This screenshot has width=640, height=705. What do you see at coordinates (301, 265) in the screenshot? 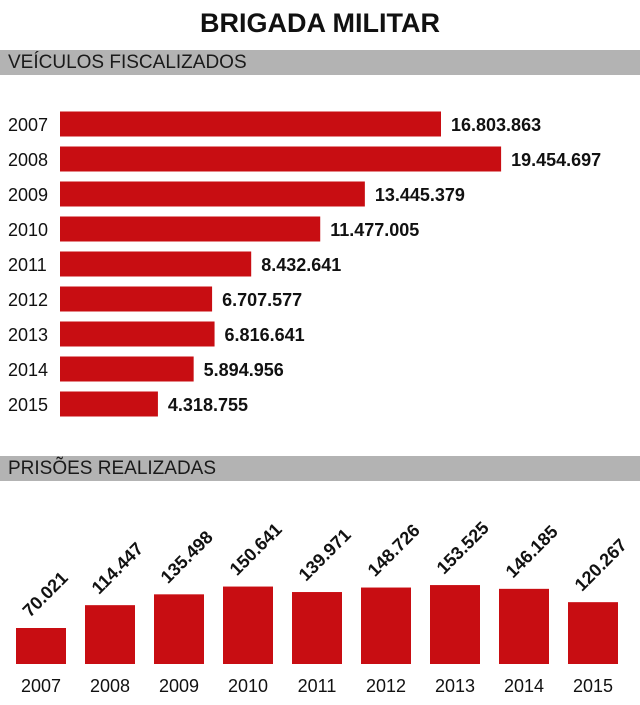
I see `data-label: 8.432.641` at bounding box center [301, 265].